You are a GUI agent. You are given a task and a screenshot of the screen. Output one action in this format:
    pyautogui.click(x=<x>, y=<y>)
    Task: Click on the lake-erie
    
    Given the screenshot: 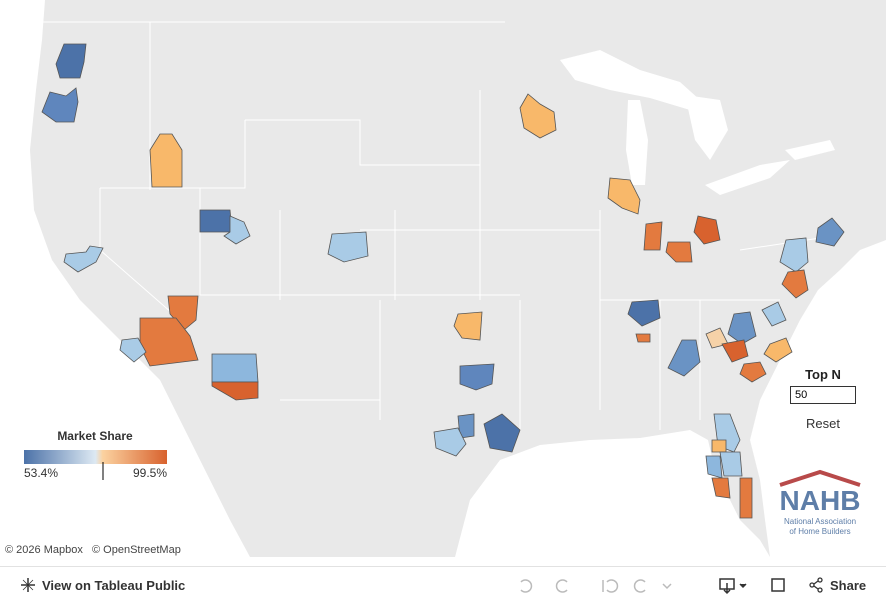 What is the action you would take?
    pyautogui.click(x=747, y=177)
    